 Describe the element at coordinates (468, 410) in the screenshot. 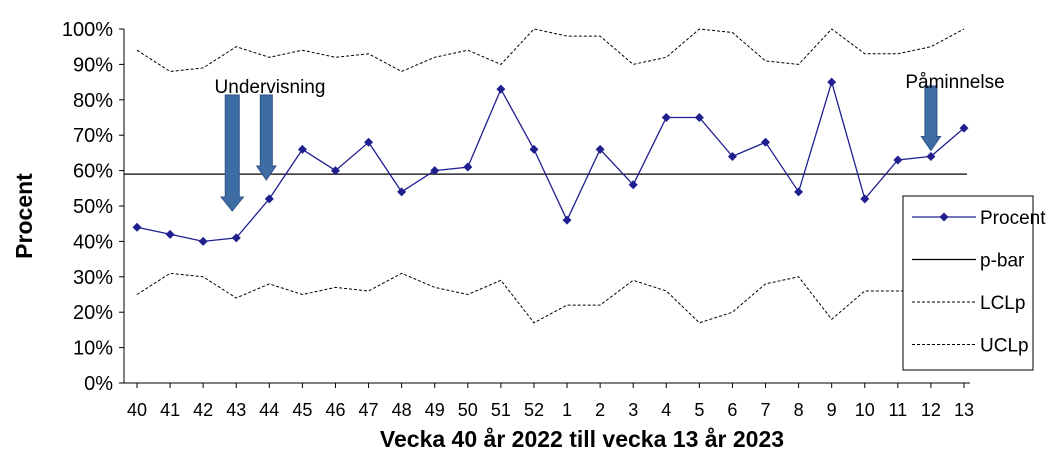

I see `x-tick-label: 50` at that location.